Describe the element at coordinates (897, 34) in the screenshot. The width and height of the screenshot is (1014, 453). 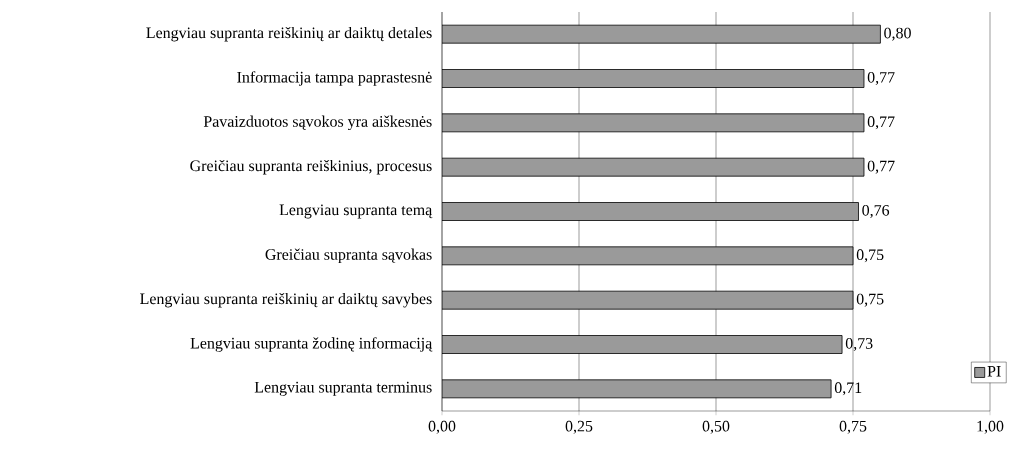
I see `data-label: 0,80` at that location.